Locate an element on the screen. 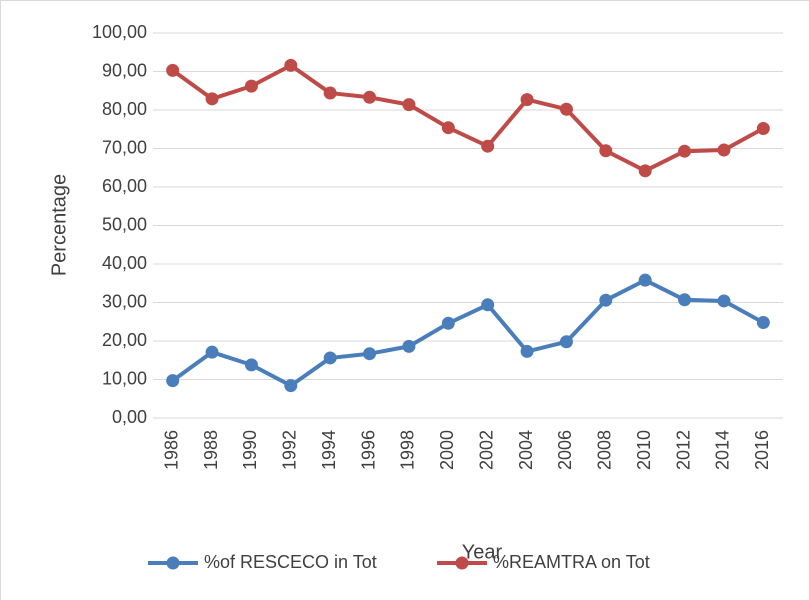  x-tick-label: 1994 is located at coordinates (329, 450).